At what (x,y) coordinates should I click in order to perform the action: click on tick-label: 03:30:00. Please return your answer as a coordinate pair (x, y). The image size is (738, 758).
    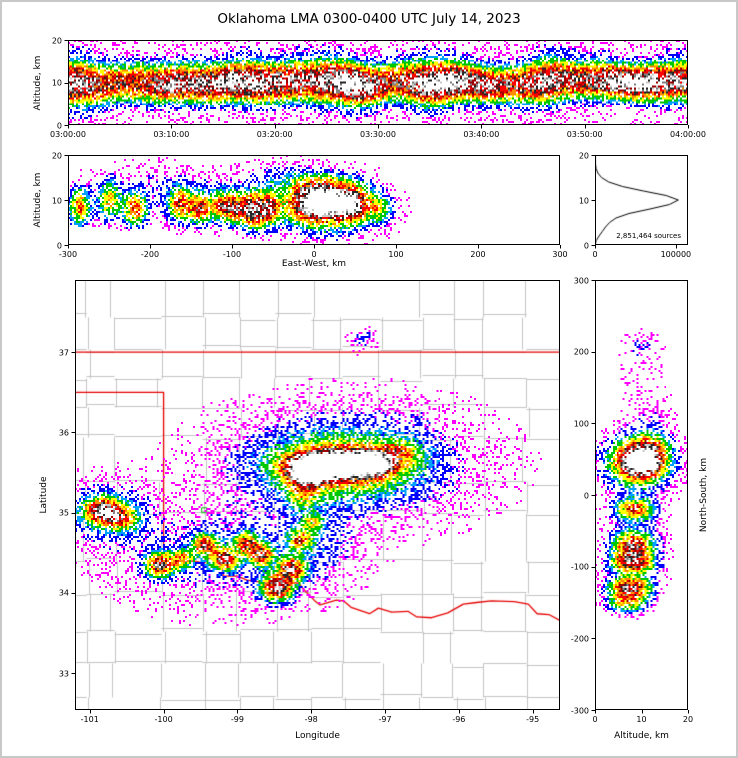
    Looking at the image, I should click on (378, 134).